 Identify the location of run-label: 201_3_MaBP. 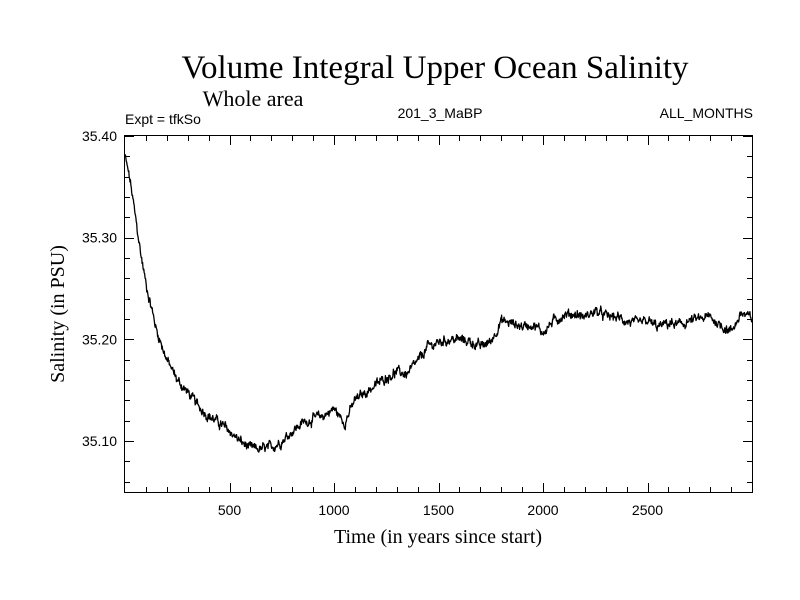
(440, 113).